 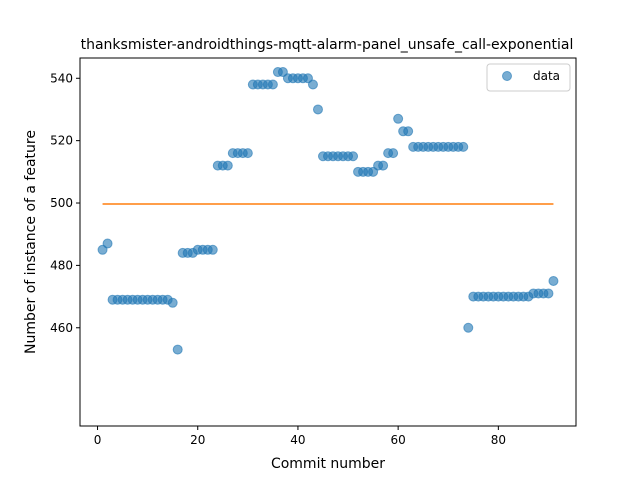 I want to click on x-tick-label: 80, so click(x=498, y=440).